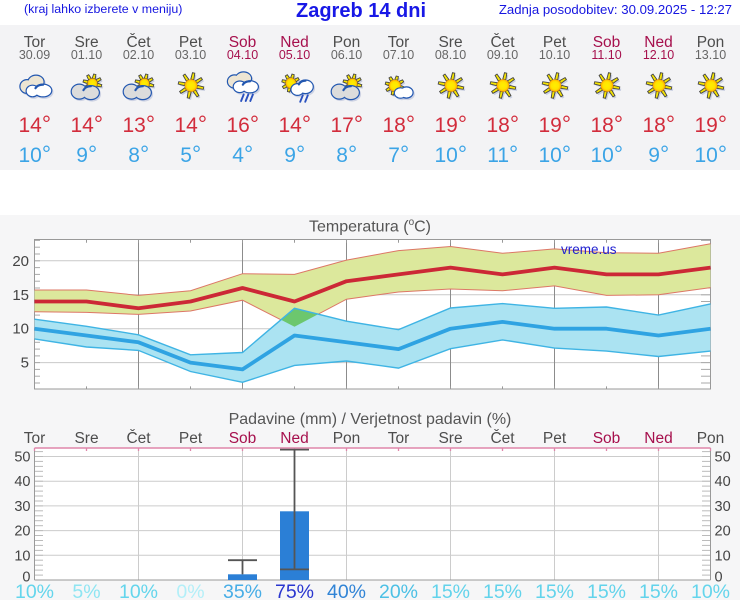 The image size is (740, 604). I want to click on svg-text: 15, so click(20, 295).